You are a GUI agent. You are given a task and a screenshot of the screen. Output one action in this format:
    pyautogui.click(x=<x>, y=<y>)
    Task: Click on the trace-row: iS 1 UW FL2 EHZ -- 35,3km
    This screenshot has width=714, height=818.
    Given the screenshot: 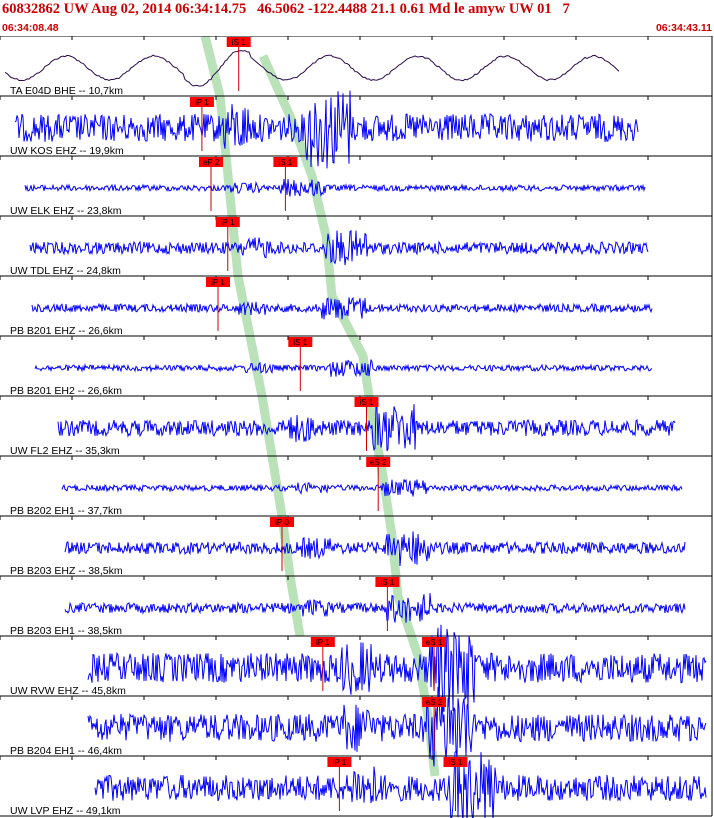 What is the action you would take?
    pyautogui.click(x=356, y=426)
    